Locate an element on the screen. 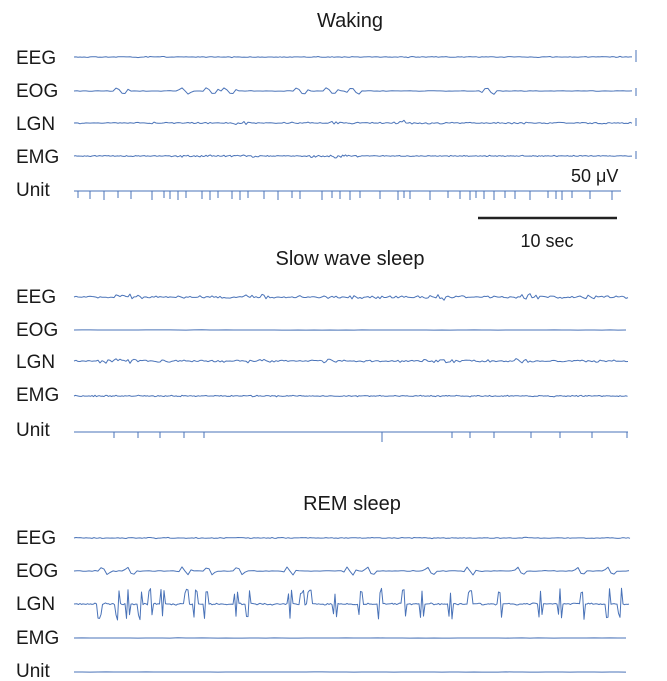 This screenshot has width=667, height=681. channel-label-eog-sws: EOG is located at coordinates (37, 330).